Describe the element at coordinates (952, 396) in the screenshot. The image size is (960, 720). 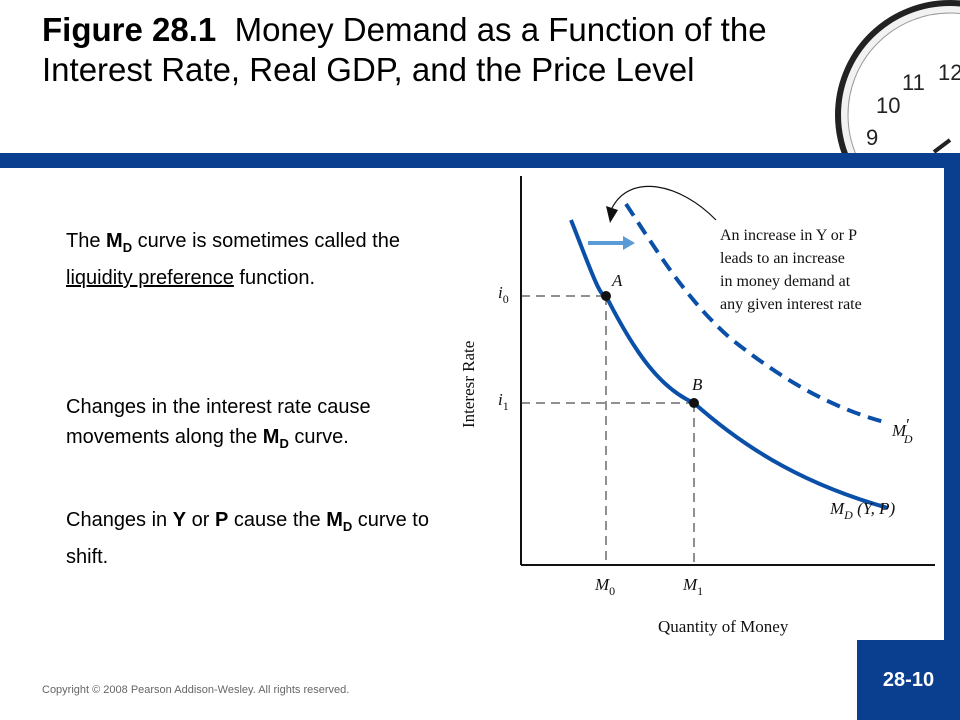
I see `right-band` at that location.